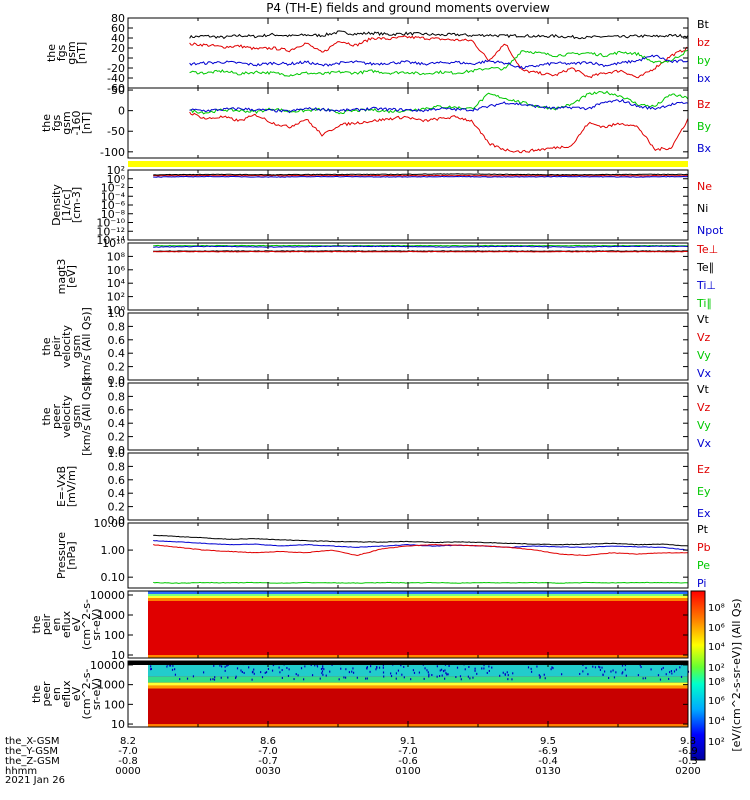 Image resolution: width=750 pixels, height=800 pixels. What do you see at coordinates (118, 724) in the screenshot?
I see `y-tick-label: 10` at bounding box center [118, 724].